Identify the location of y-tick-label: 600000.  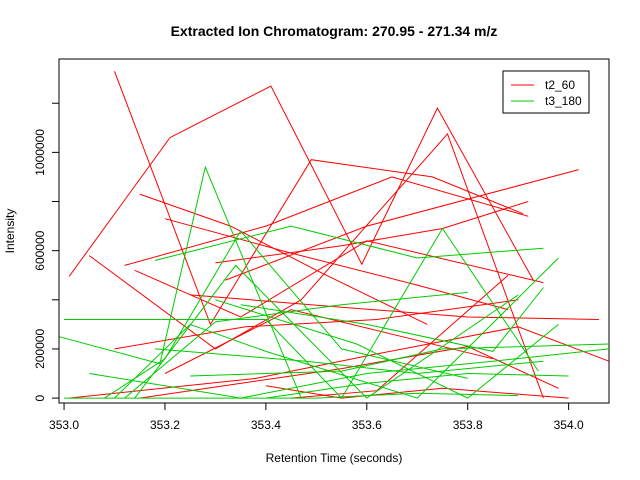
(40, 250).